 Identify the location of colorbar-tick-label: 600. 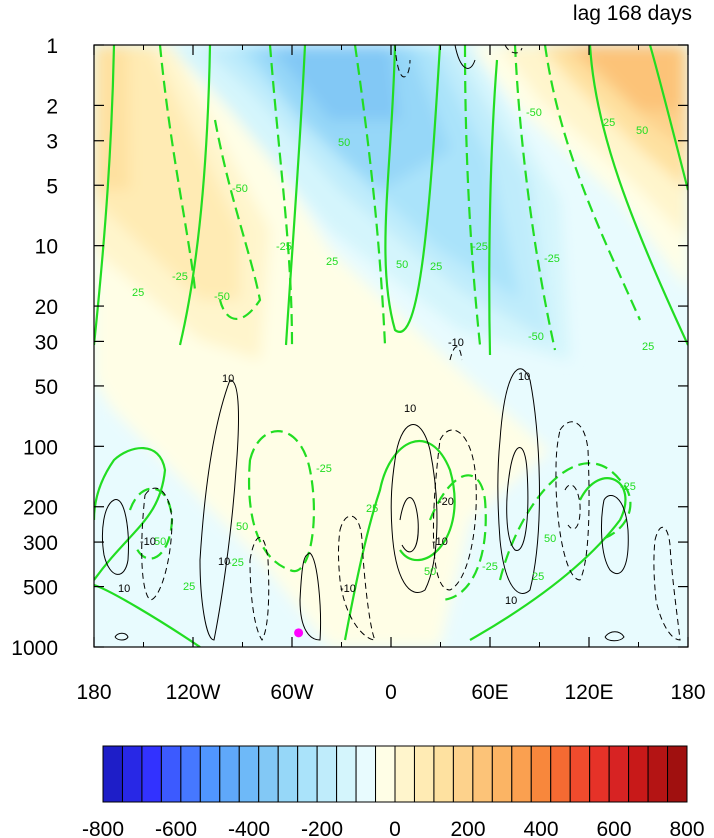
(613, 828).